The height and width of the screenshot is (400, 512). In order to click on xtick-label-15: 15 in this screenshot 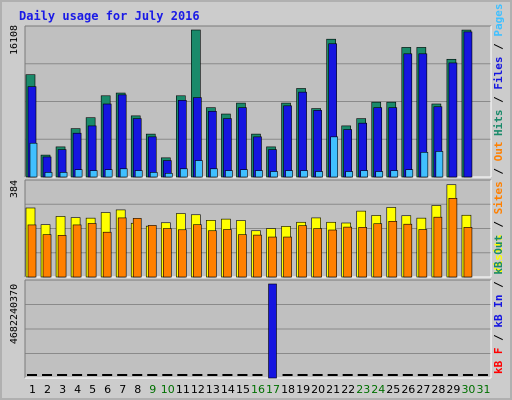, I will do `click(243, 389)`.